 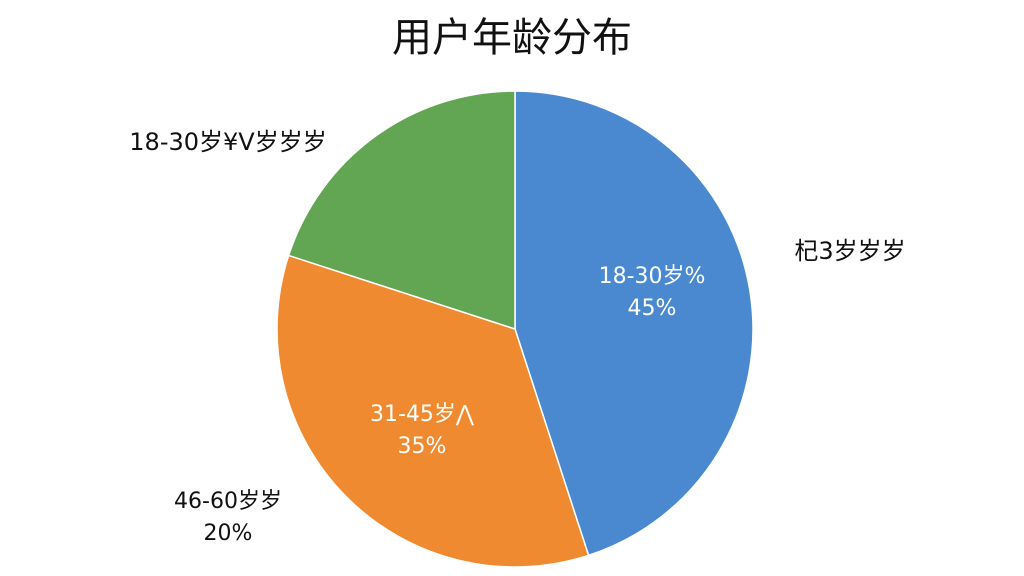 What do you see at coordinates (422, 414) in the screenshot?
I see `slice-label: 31-45岁⋀` at bounding box center [422, 414].